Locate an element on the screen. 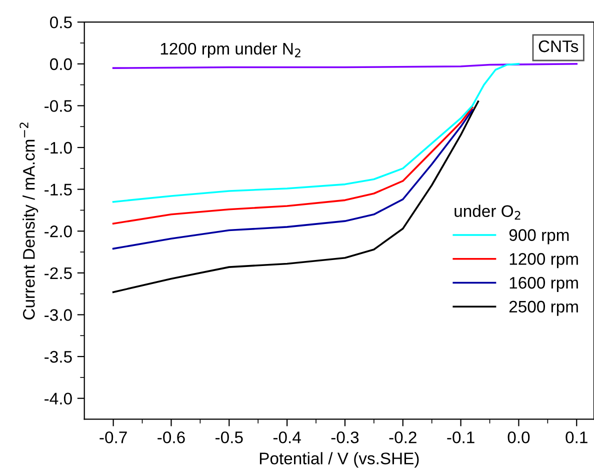 Image resolution: width=594 pixels, height=470 pixels. series-label: 1200 rpm under N$_{2}$ is located at coordinates (230, 50).